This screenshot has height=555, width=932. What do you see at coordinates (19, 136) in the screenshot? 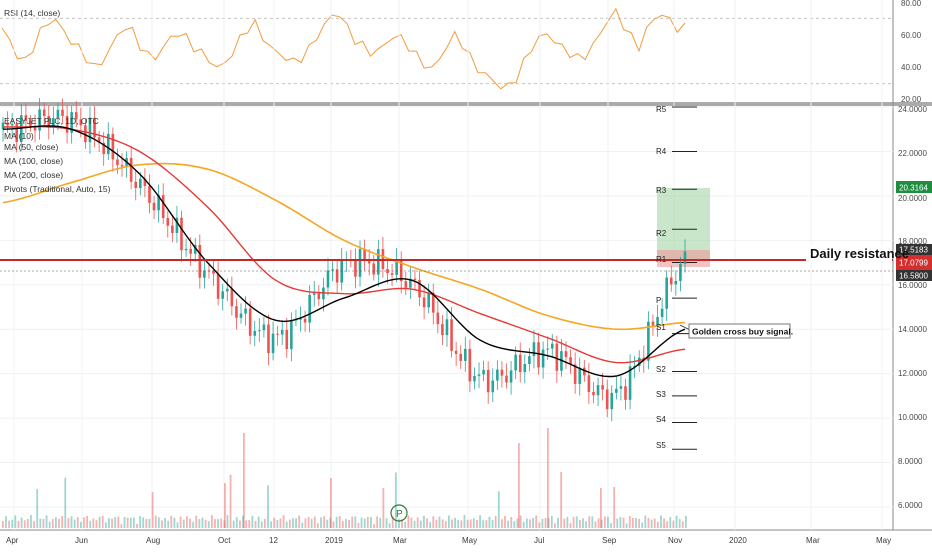
I see `legend-ma10: MA (10)` at bounding box center [19, 136].